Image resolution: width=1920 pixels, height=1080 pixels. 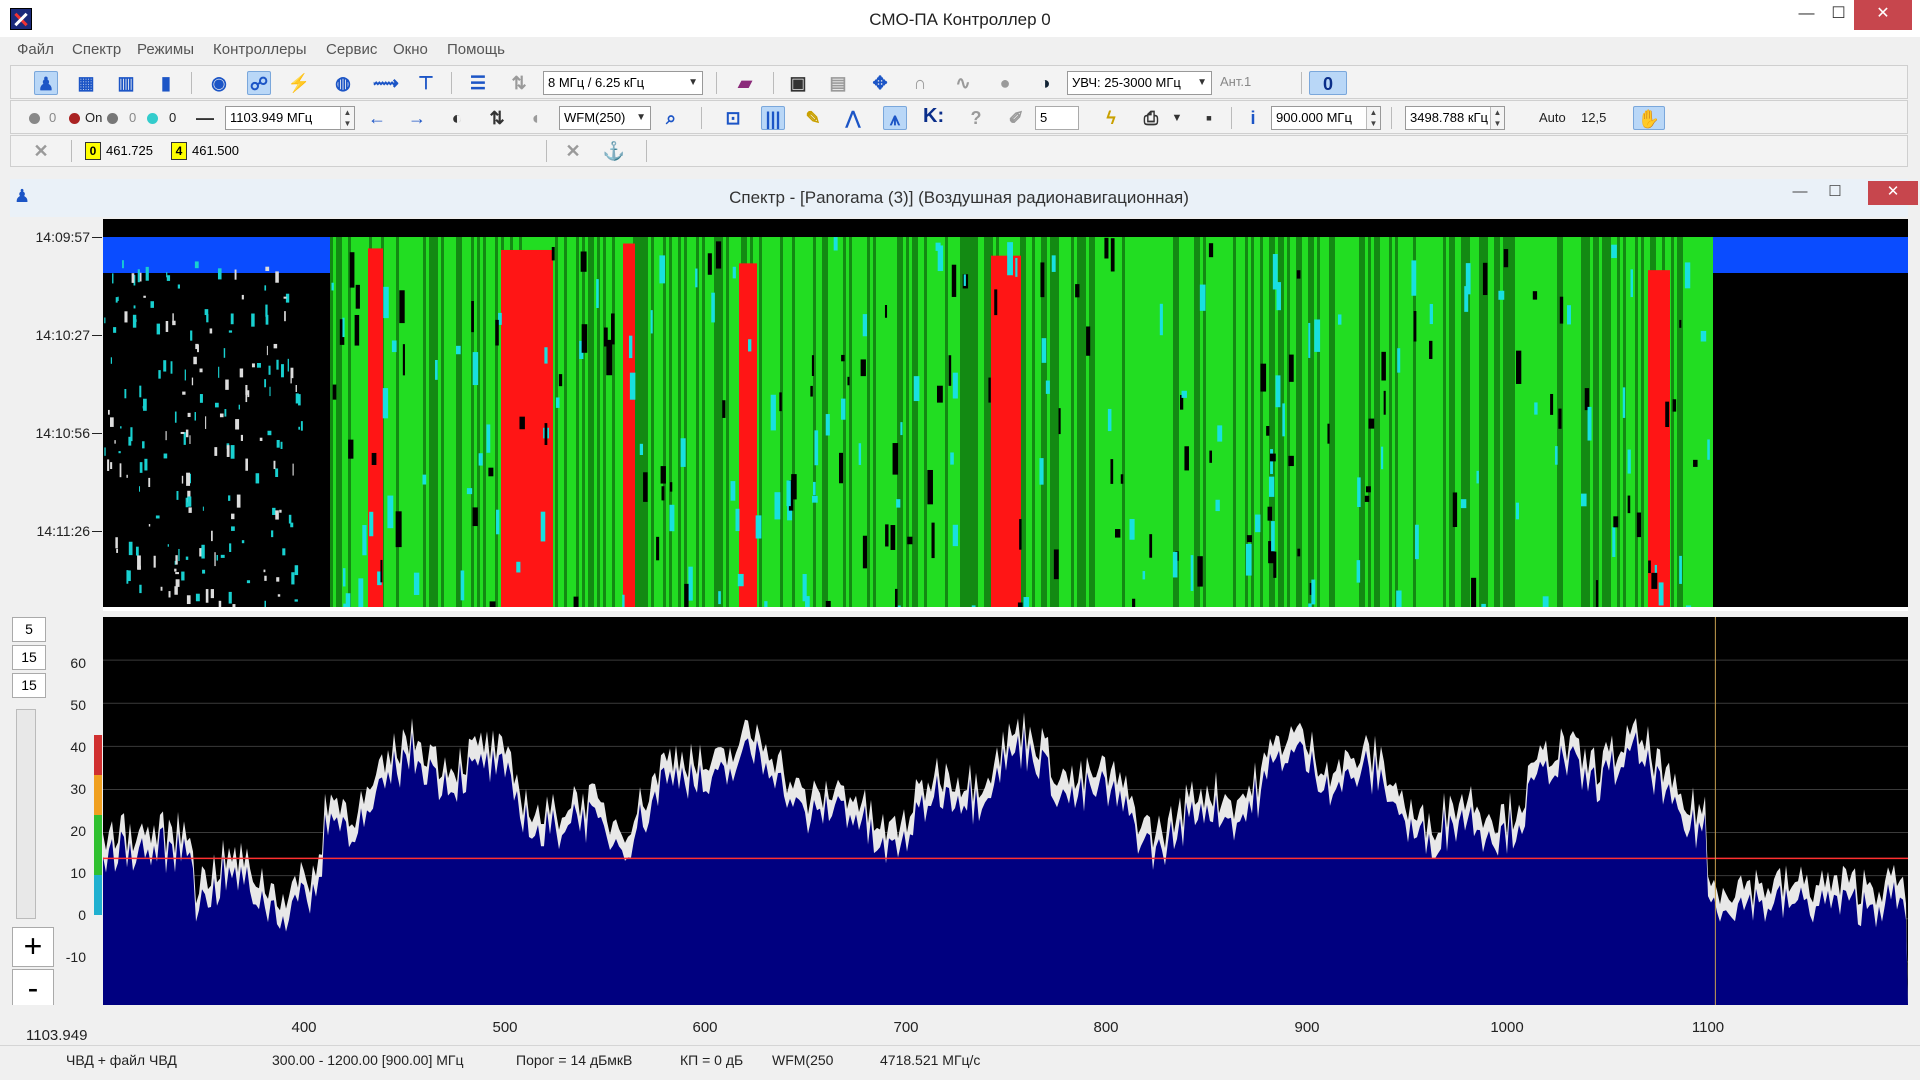 What do you see at coordinates (377, 118) in the screenshot?
I see `arrow-left-icon: ←` at bounding box center [377, 118].